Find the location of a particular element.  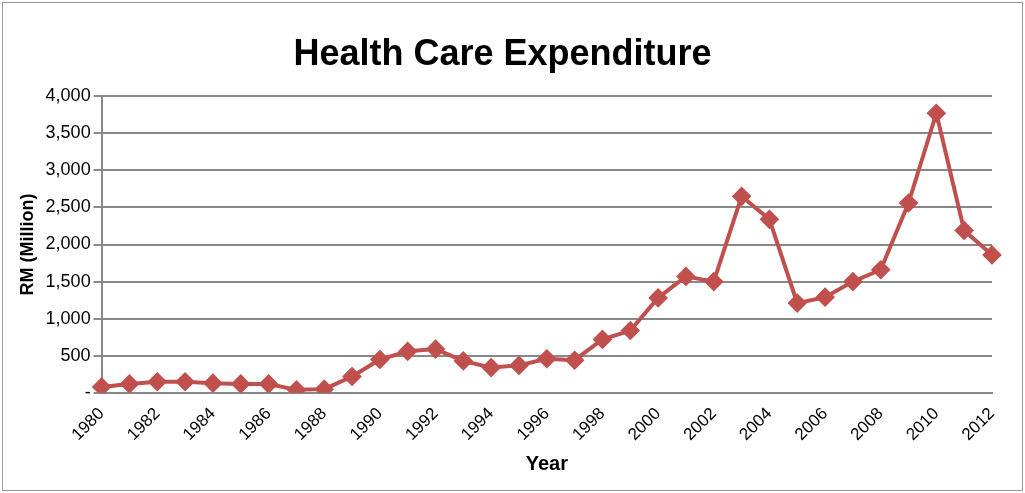

y-tick-label: 2,000 is located at coordinates (68, 243).